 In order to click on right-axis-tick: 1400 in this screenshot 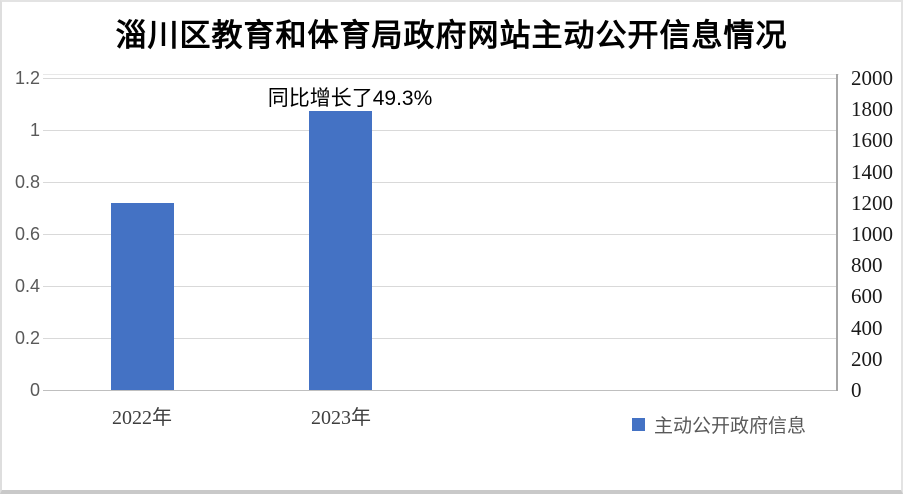, I will do `click(872, 172)`.